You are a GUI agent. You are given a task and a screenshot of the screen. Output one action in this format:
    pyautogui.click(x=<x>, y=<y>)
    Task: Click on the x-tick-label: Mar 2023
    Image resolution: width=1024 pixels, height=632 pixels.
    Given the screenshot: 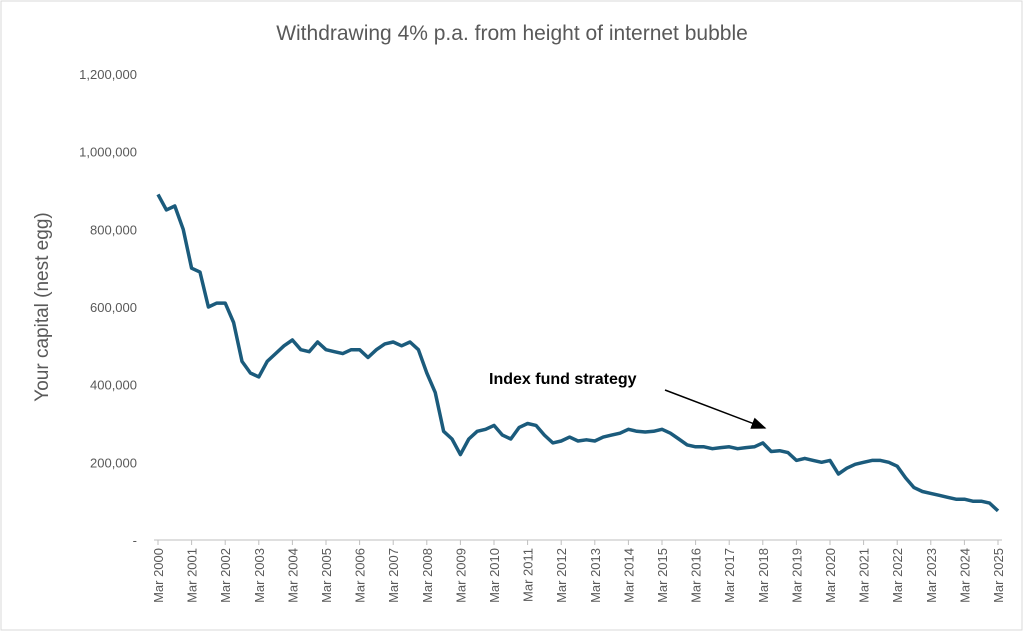 What is the action you would take?
    pyautogui.click(x=931, y=575)
    